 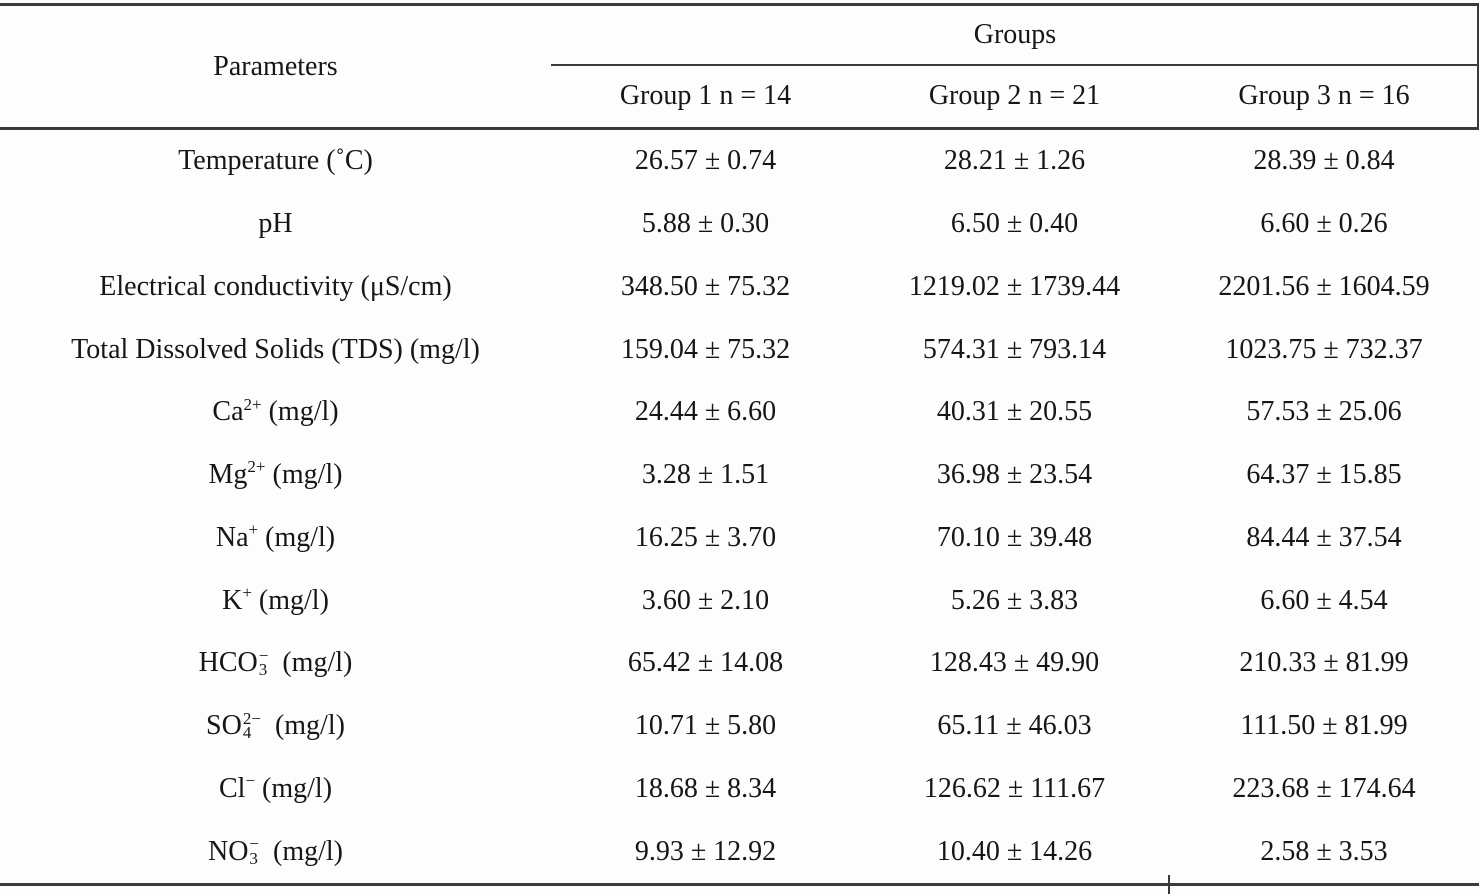 I want to click on value-cell: 126.62 ± 111.67, so click(x=1014, y=788).